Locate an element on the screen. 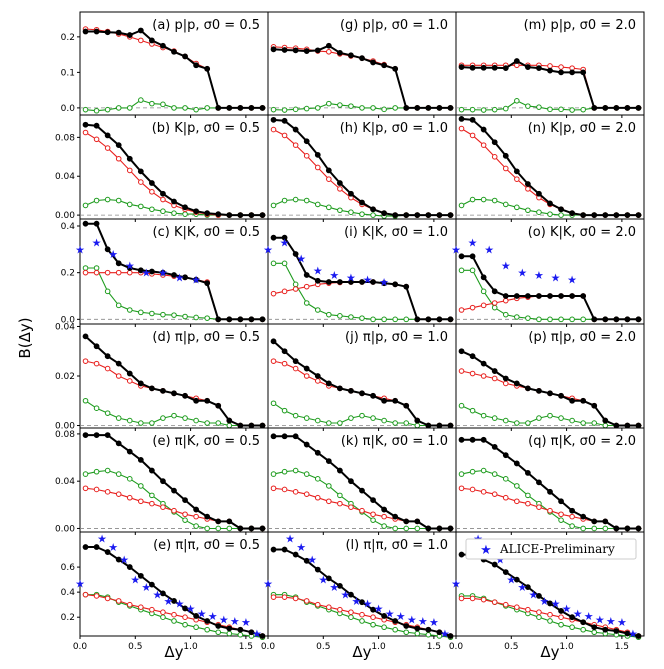 Image resolution: width=664 pixels, height=669 pixels. x-tick-label: 1.0 is located at coordinates (378, 647).